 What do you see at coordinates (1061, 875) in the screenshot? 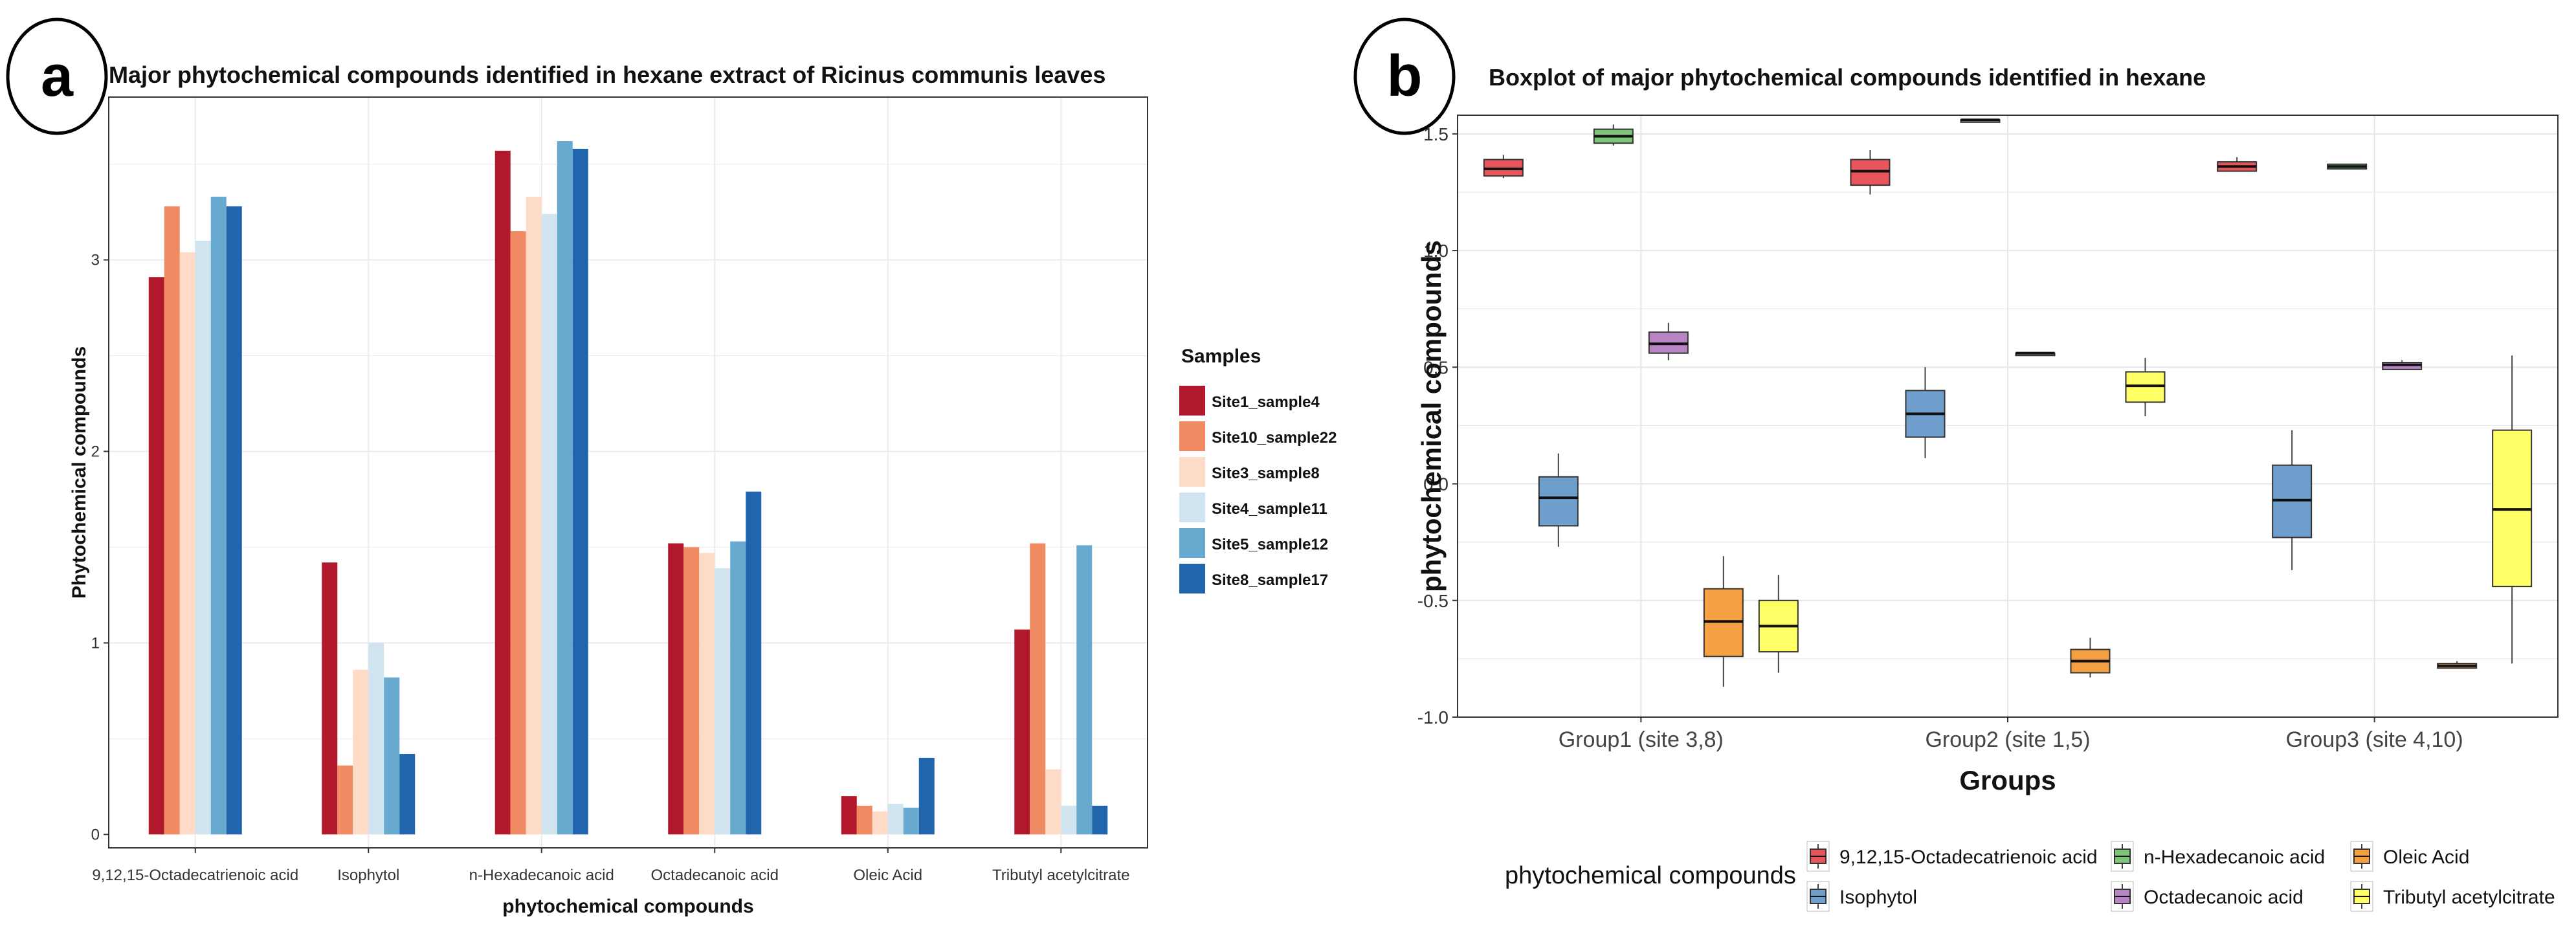
I see `x-tick-label-tributyl-acetylcitrate: Tributyl acetylcitrate` at bounding box center [1061, 875].